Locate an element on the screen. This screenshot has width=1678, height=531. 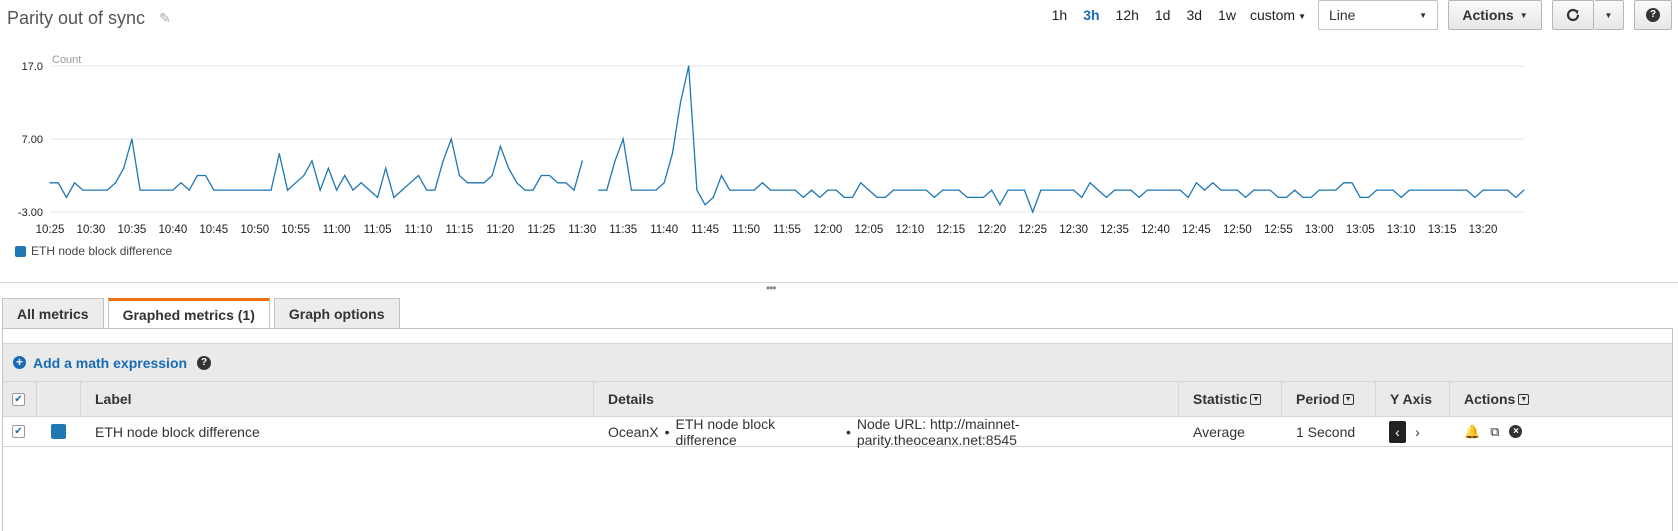
range-12h: 12h is located at coordinates (1127, 15).